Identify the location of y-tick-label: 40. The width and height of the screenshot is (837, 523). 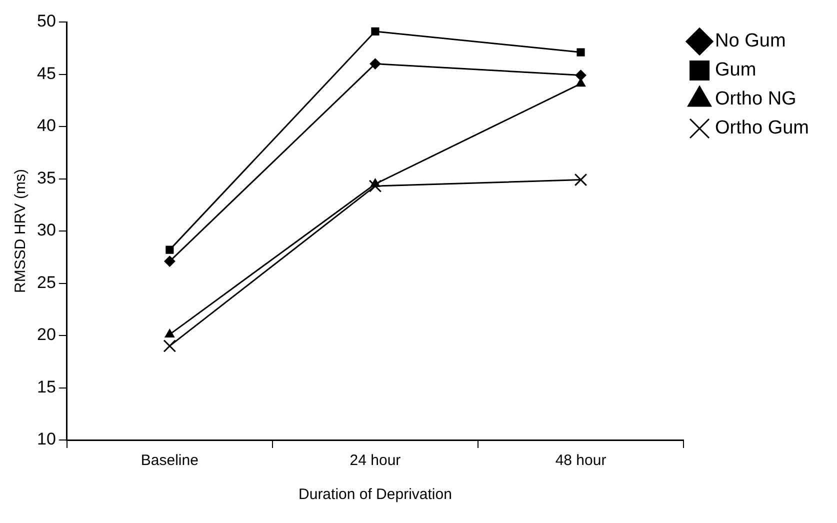
(46, 126).